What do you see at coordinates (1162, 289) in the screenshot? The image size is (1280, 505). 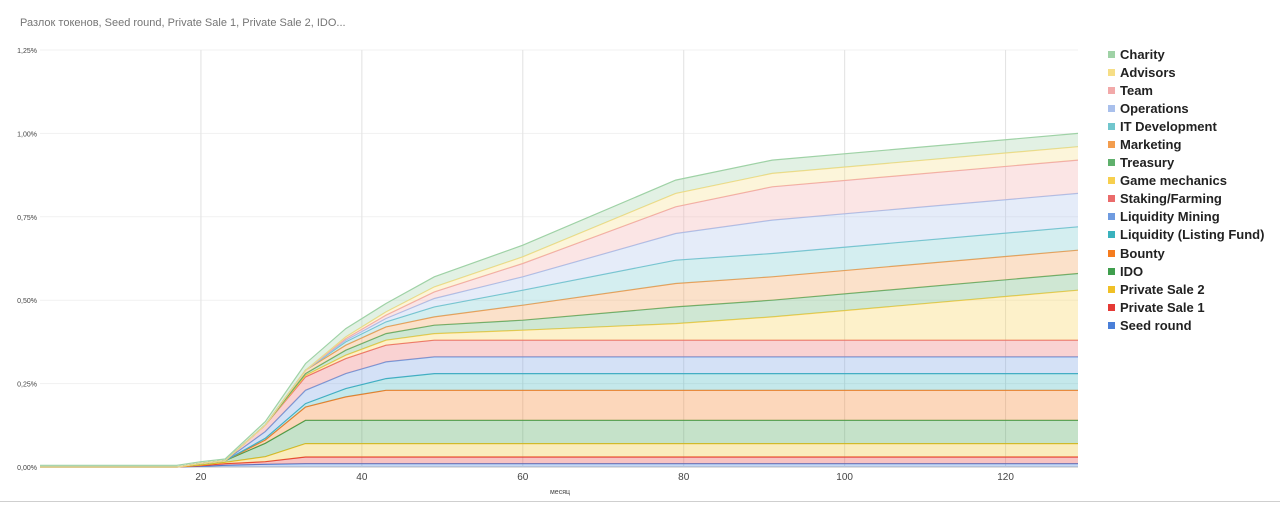 I see `legend-label: Private Sale 2` at bounding box center [1162, 289].